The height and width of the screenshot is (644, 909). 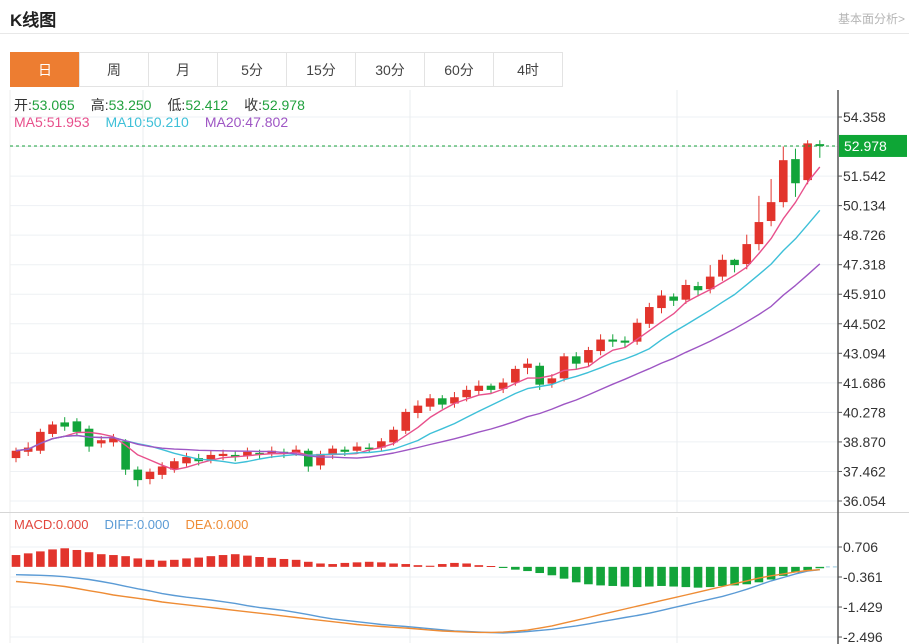 What do you see at coordinates (52, 122) in the screenshot?
I see `ma-ma5: MA5:51.953` at bounding box center [52, 122].